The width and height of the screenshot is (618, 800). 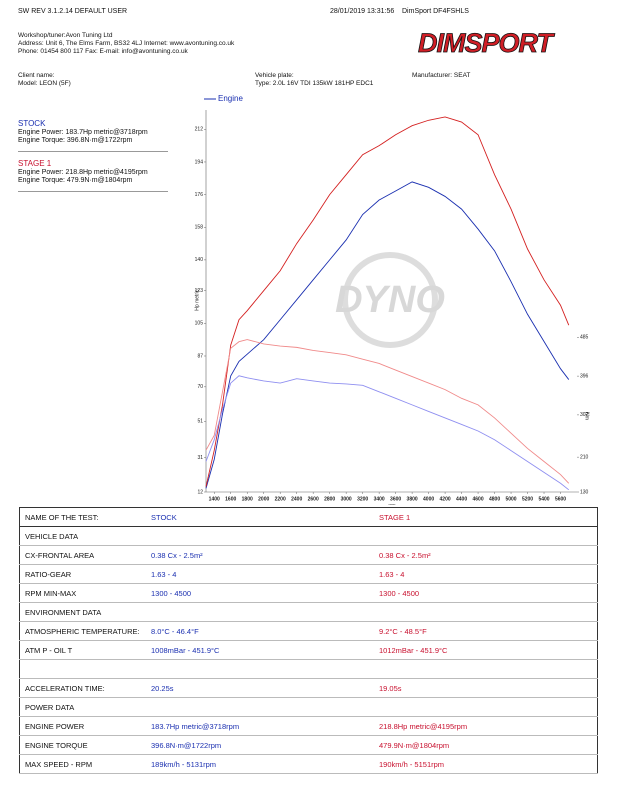 I want to click on x-tick-label: 5400, so click(x=543, y=499).